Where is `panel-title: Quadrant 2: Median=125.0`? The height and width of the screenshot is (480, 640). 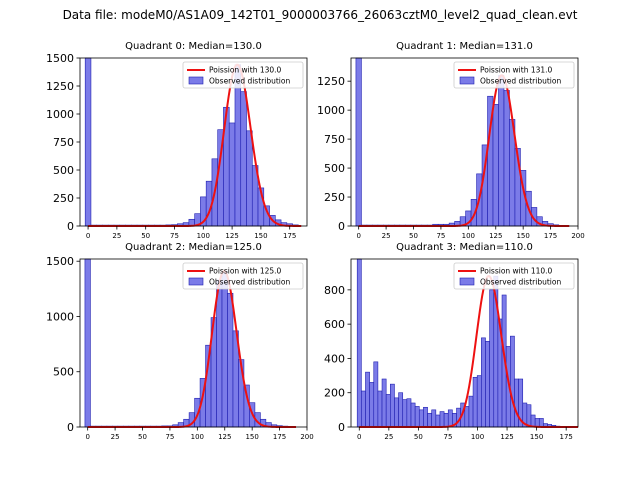 panel-title: Quadrant 2: Median=125.0 is located at coordinates (193, 247).